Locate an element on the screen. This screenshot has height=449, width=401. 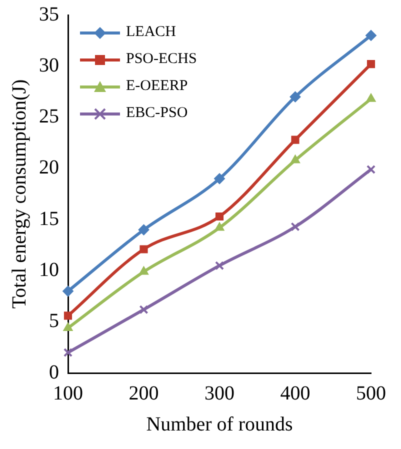
y-tick-label: 35 is located at coordinates (49, 14).